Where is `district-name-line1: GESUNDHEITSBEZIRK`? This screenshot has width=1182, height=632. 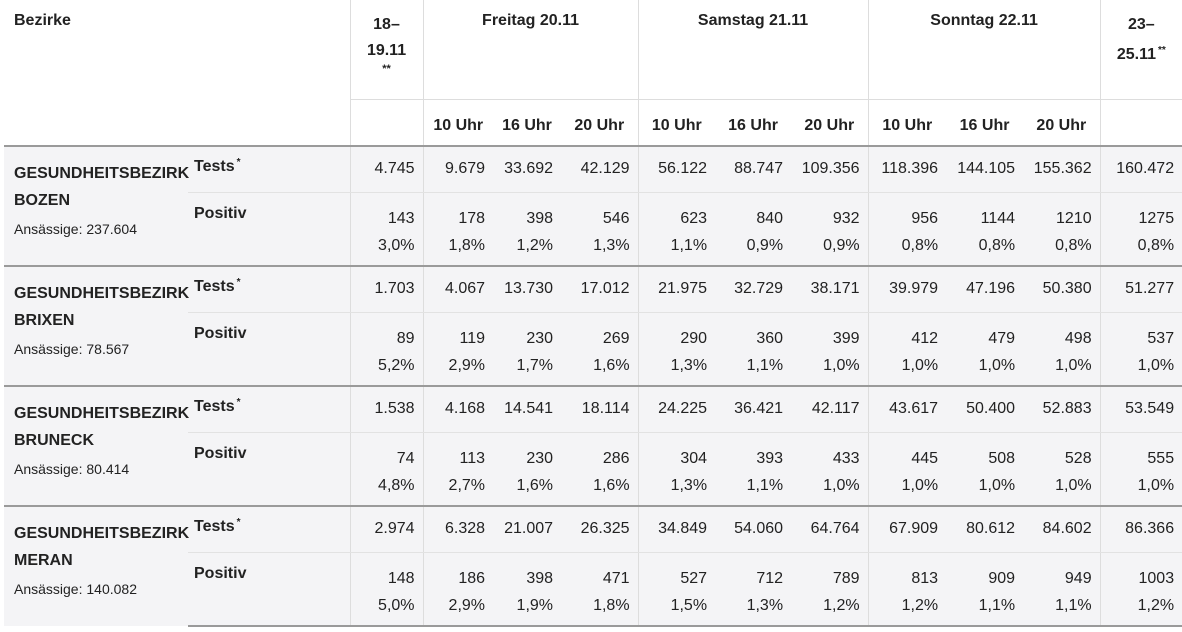
district-name-line1: GESUNDHEITSBEZIRK is located at coordinates (102, 293).